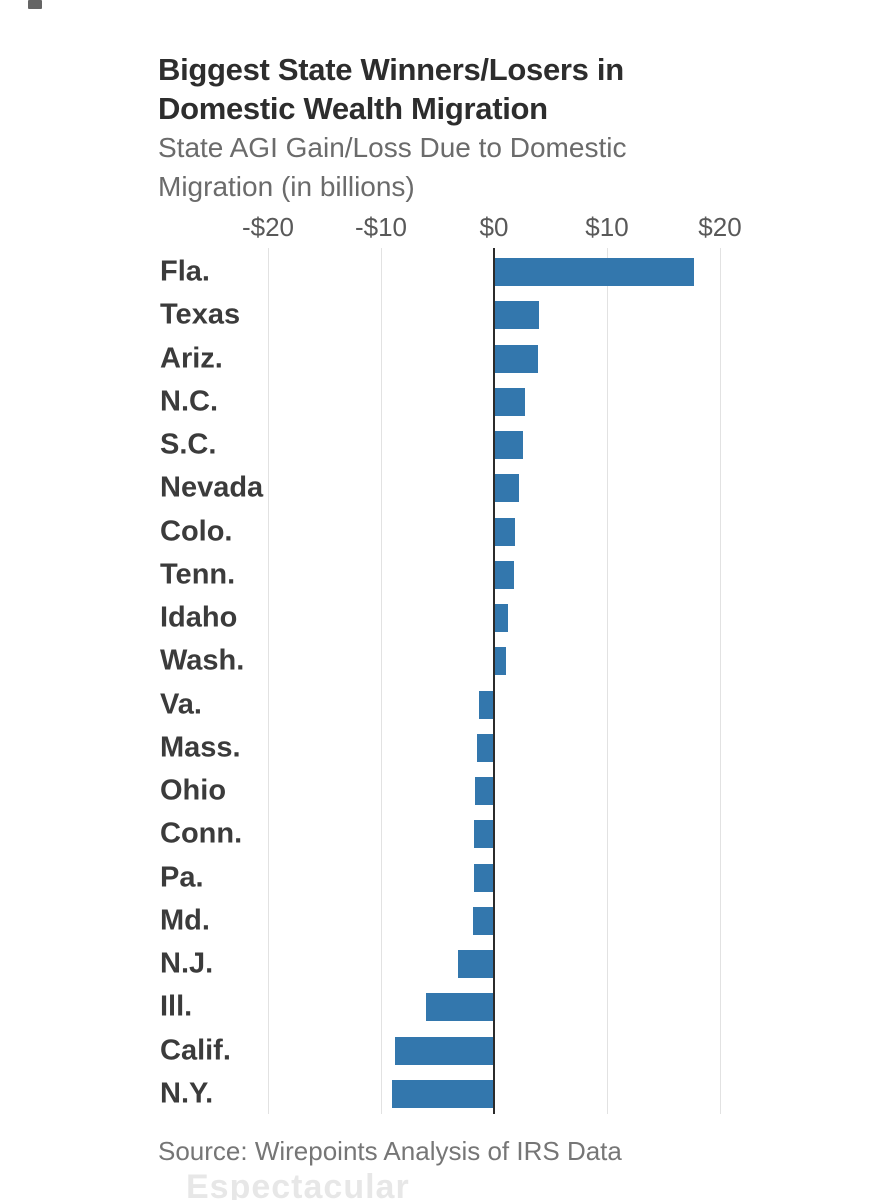 The height and width of the screenshot is (1200, 890). Describe the element at coordinates (268, 681) in the screenshot. I see `gridline--$20` at that location.